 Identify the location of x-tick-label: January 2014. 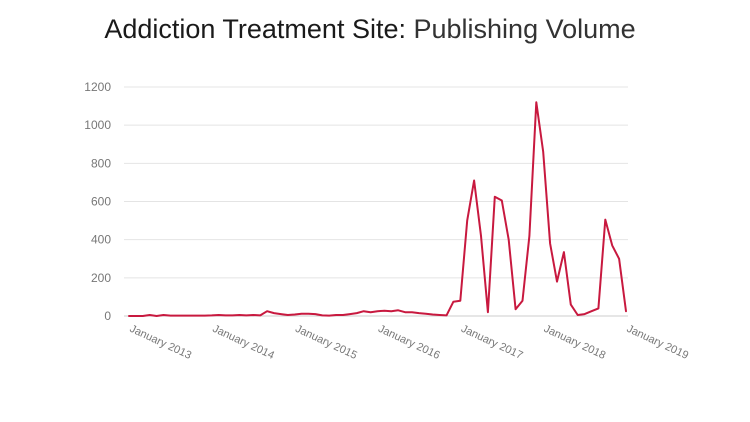
(243, 342).